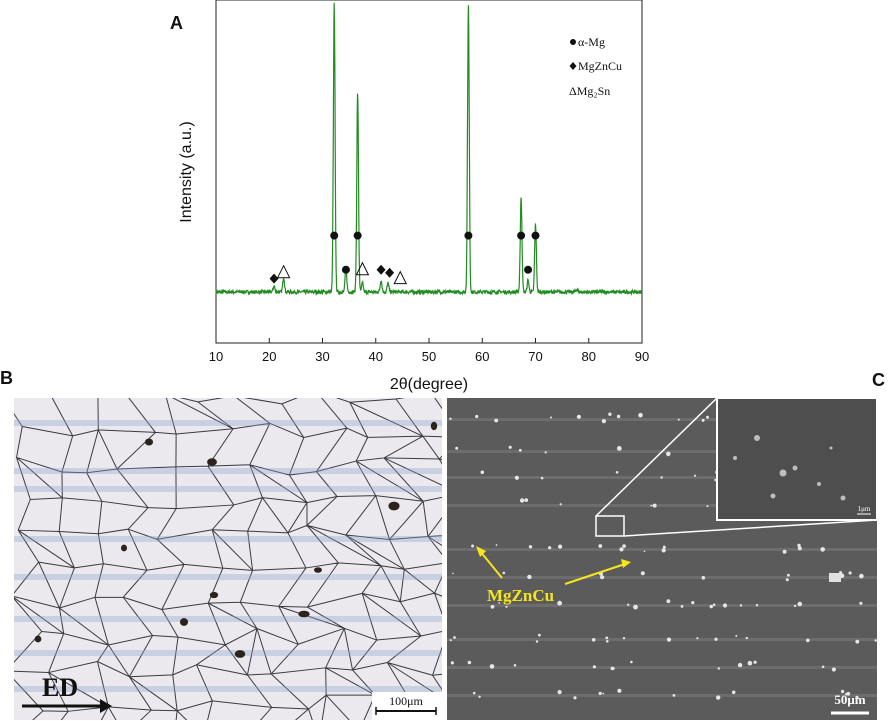 This screenshot has height=721, width=892. I want to click on x-axis-title: 2θ(degree), so click(429, 384).